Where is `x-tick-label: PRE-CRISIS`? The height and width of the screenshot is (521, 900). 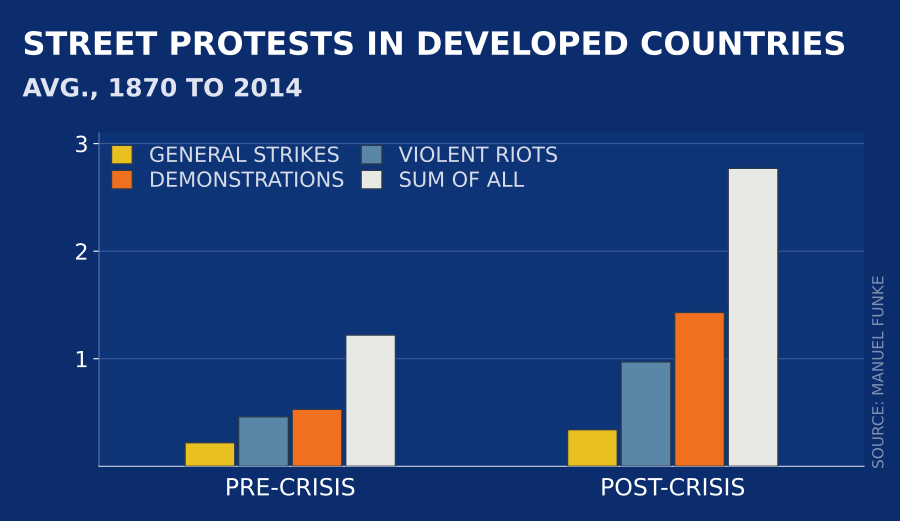
x-tick-label: PRE-CRISIS is located at coordinates (290, 487).